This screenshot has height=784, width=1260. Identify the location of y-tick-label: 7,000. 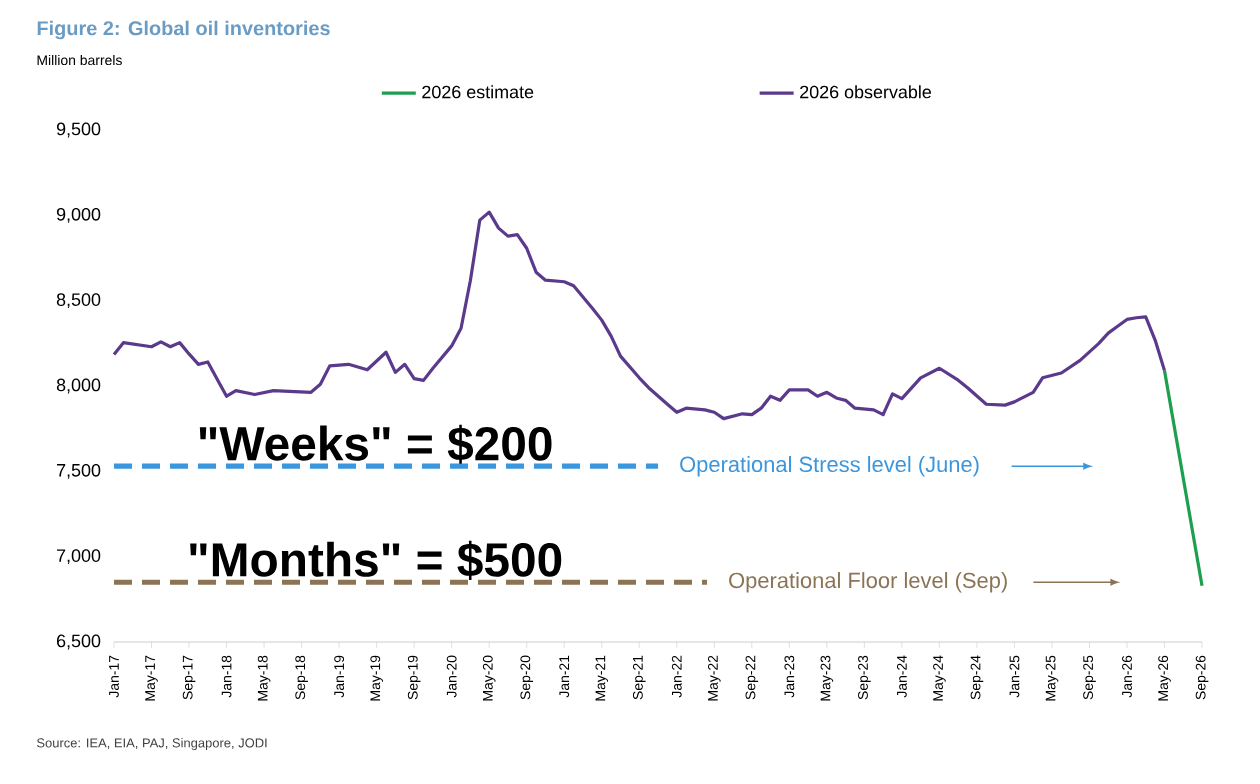
(79, 557).